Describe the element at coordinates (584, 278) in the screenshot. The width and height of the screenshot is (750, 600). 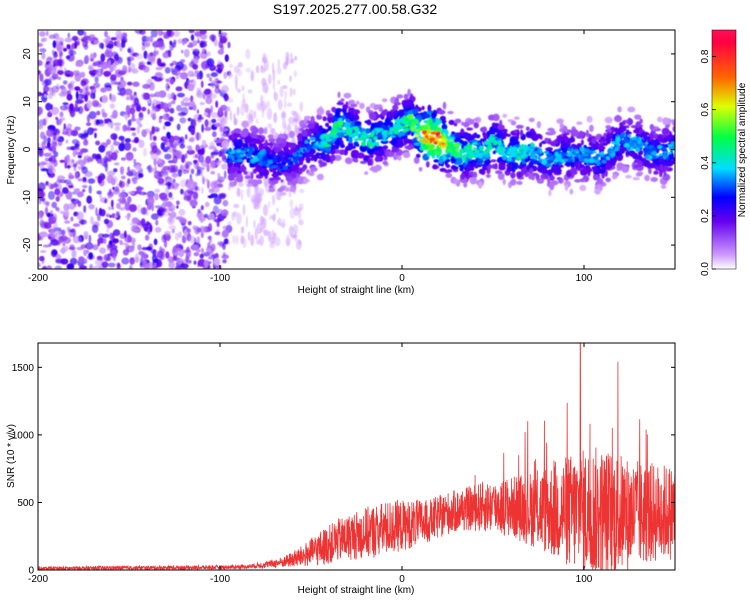
I see `heatmap-x-tick-label: 100` at that location.